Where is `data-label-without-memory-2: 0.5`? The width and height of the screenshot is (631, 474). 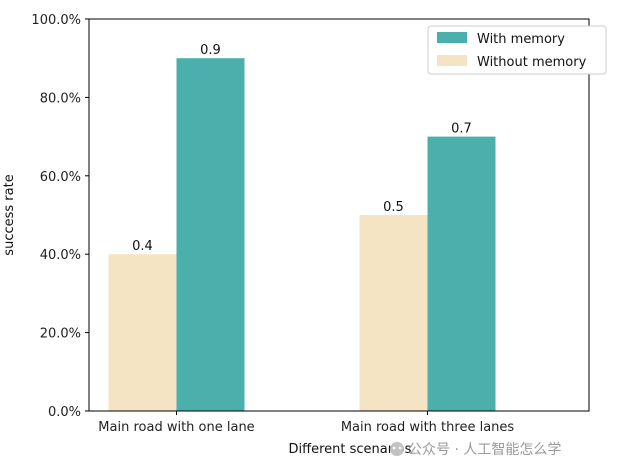 data-label-without-memory-2: 0.5 is located at coordinates (393, 207).